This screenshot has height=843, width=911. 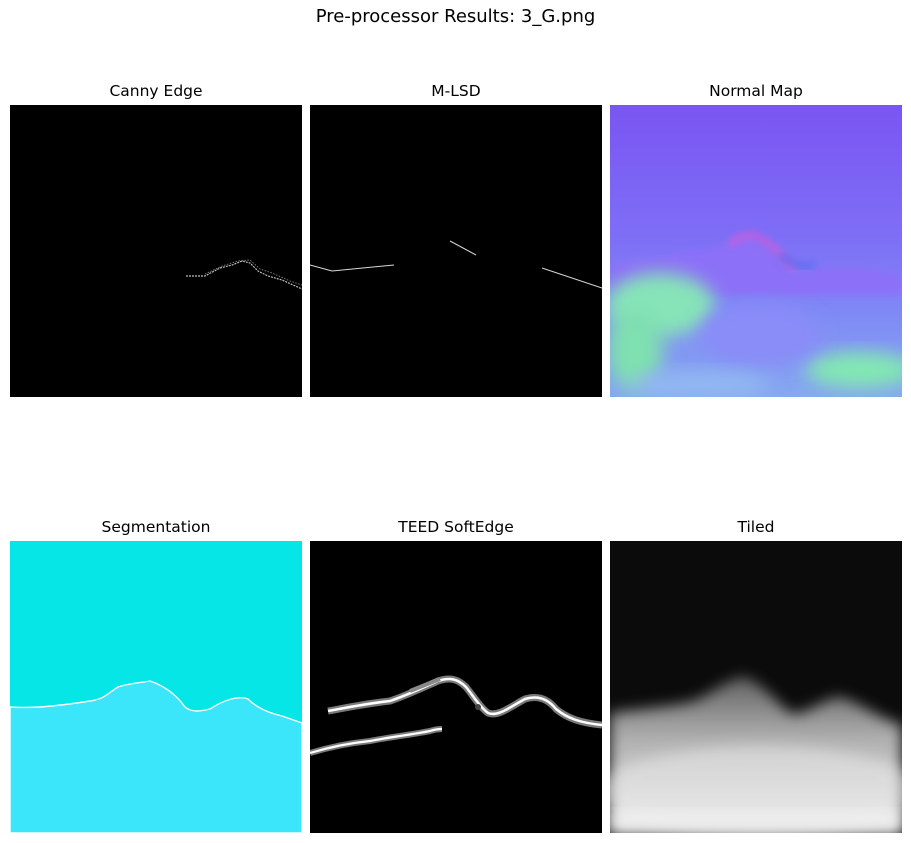 What do you see at coordinates (456, 687) in the screenshot?
I see `teed-softedge-image` at bounding box center [456, 687].